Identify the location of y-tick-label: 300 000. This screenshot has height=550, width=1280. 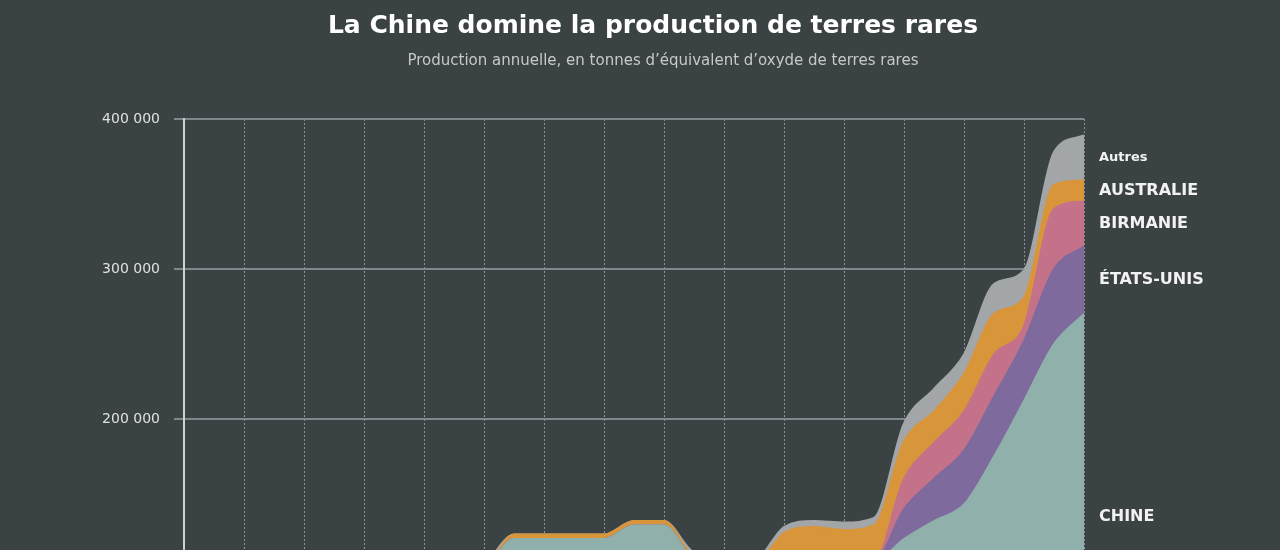
(131, 267).